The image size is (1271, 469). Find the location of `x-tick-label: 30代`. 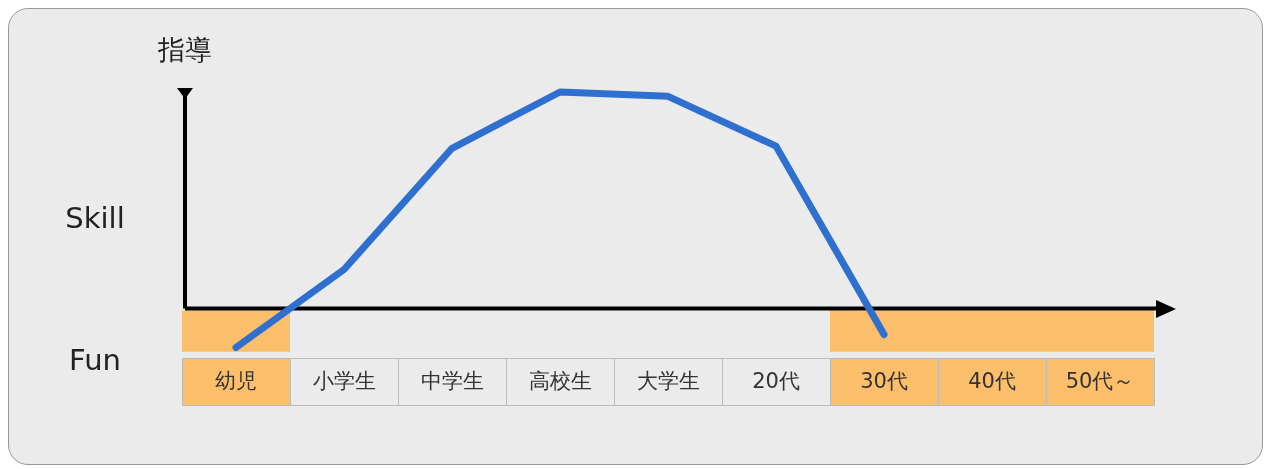

x-tick-label: 30代 is located at coordinates (884, 380).